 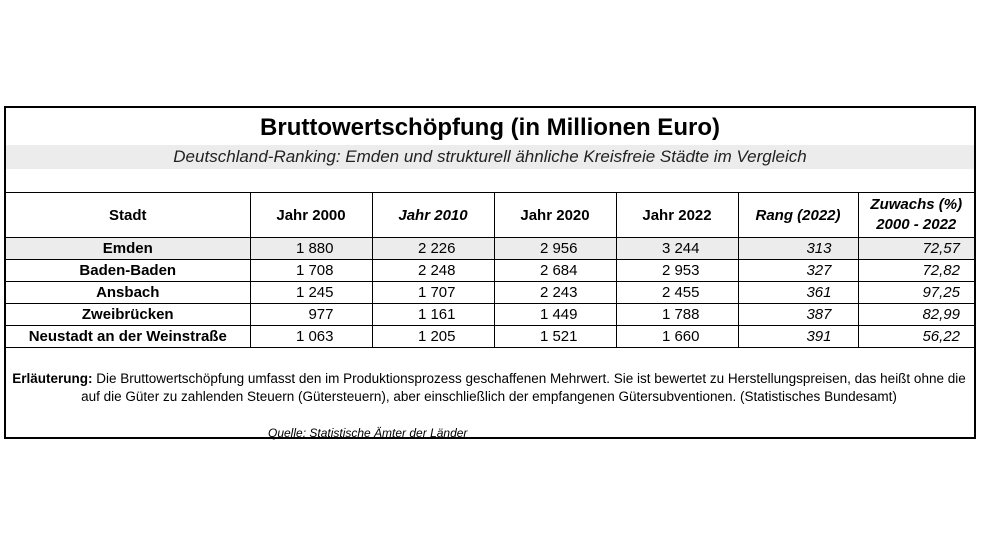 What do you see at coordinates (311, 336) in the screenshot?
I see `cell-y2000: 1 063` at bounding box center [311, 336].